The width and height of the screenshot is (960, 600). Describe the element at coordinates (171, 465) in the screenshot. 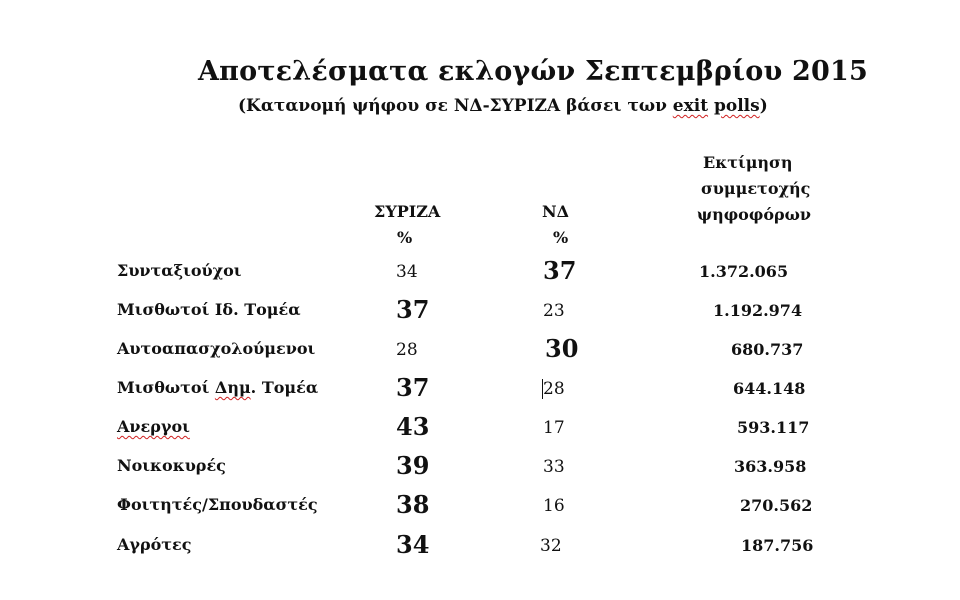

I see `row-label: Νοικοκυρές` at that location.